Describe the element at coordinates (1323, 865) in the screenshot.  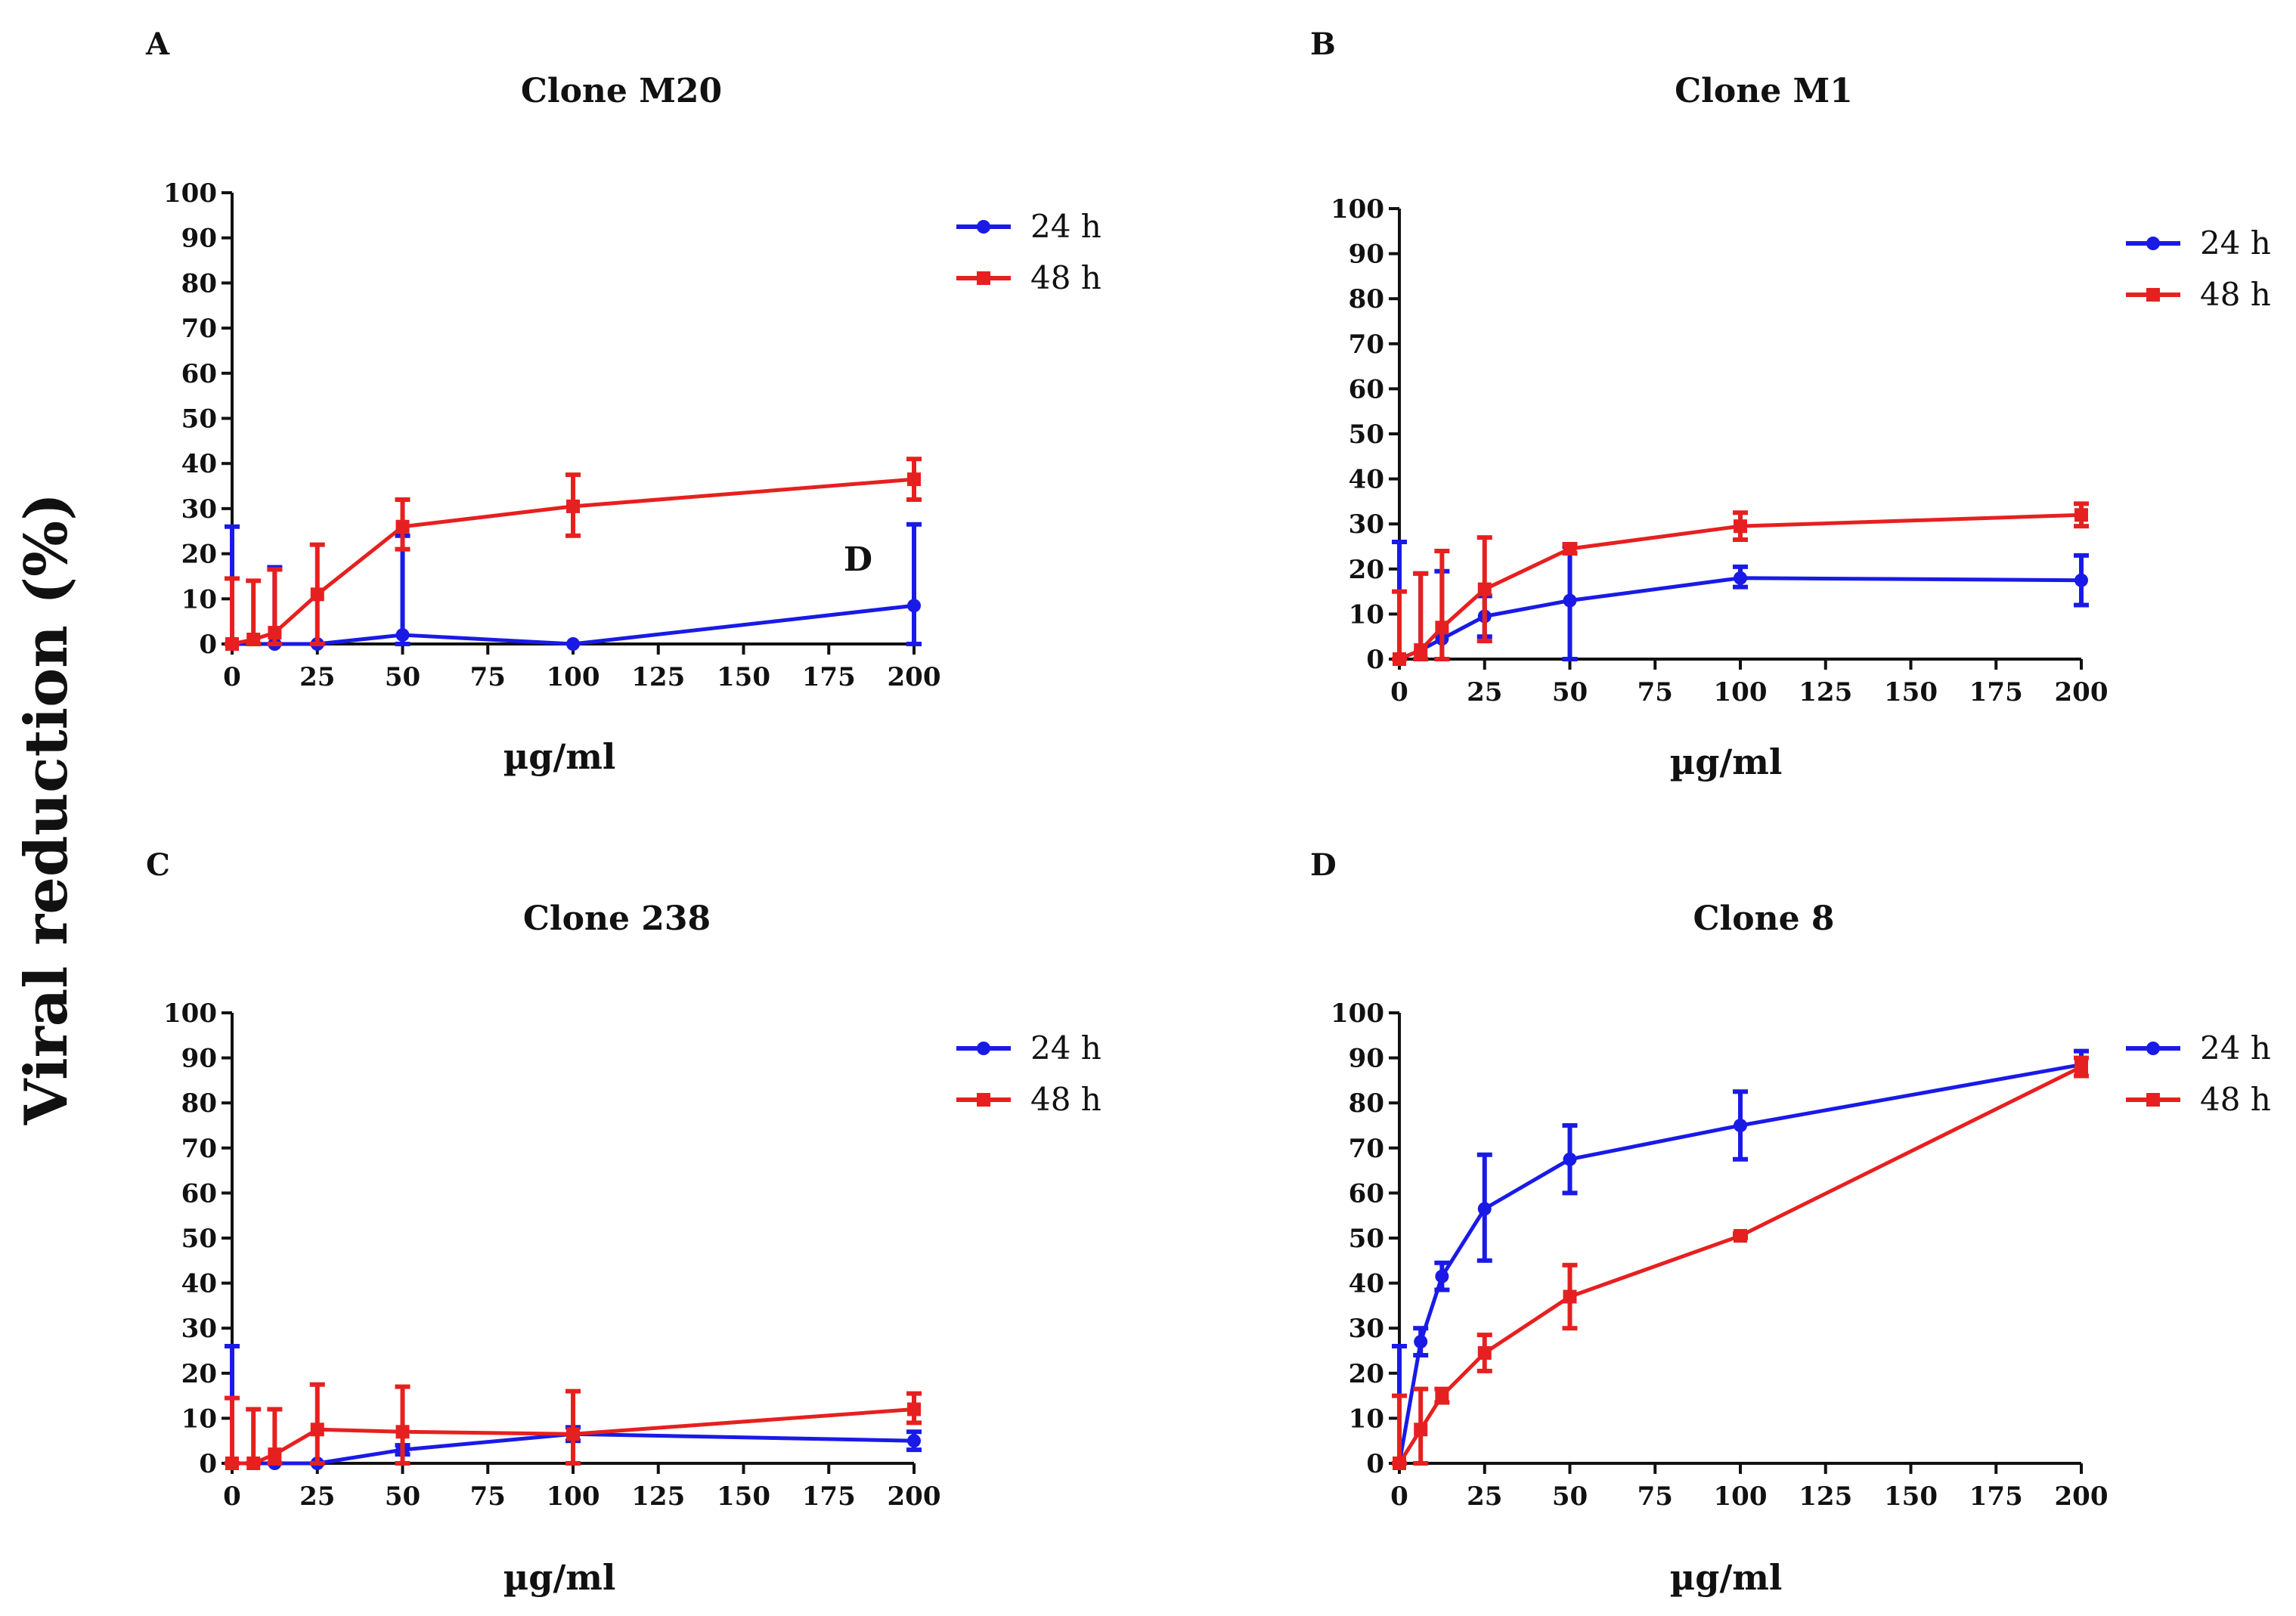
I see `panel-letter: D` at that location.